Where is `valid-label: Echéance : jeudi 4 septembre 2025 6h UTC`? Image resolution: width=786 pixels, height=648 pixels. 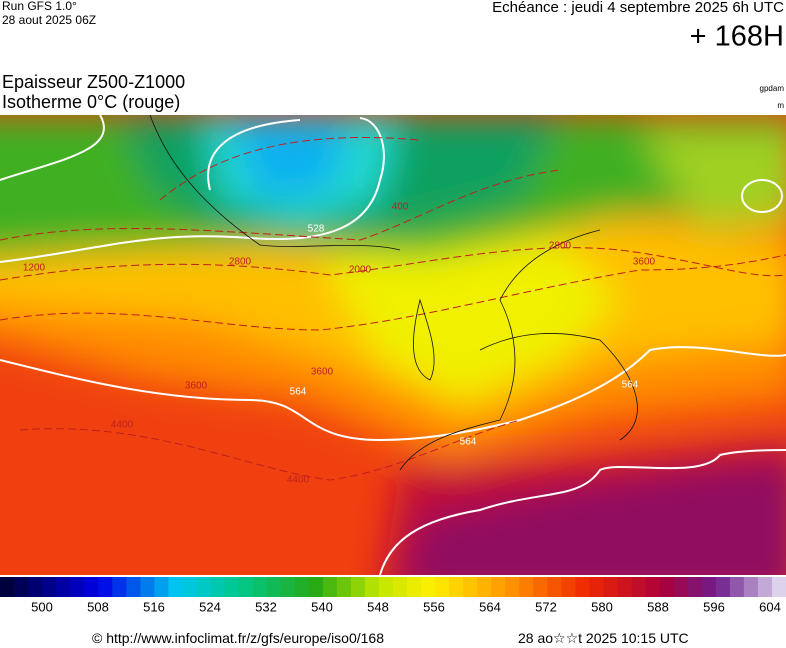
valid-label: Echéance : jeudi 4 septembre 2025 6h UTC is located at coordinates (638, 8).